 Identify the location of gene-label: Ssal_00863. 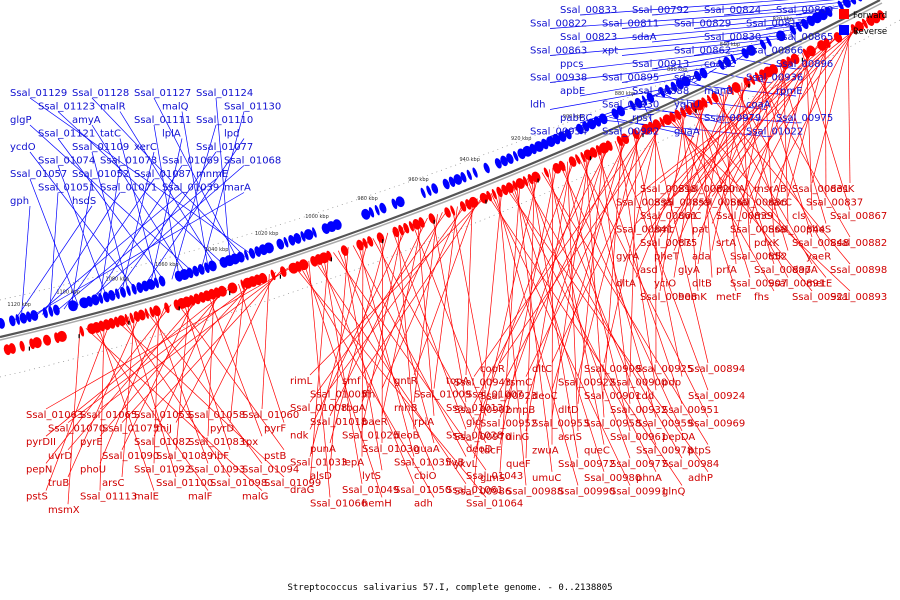
(558, 51).